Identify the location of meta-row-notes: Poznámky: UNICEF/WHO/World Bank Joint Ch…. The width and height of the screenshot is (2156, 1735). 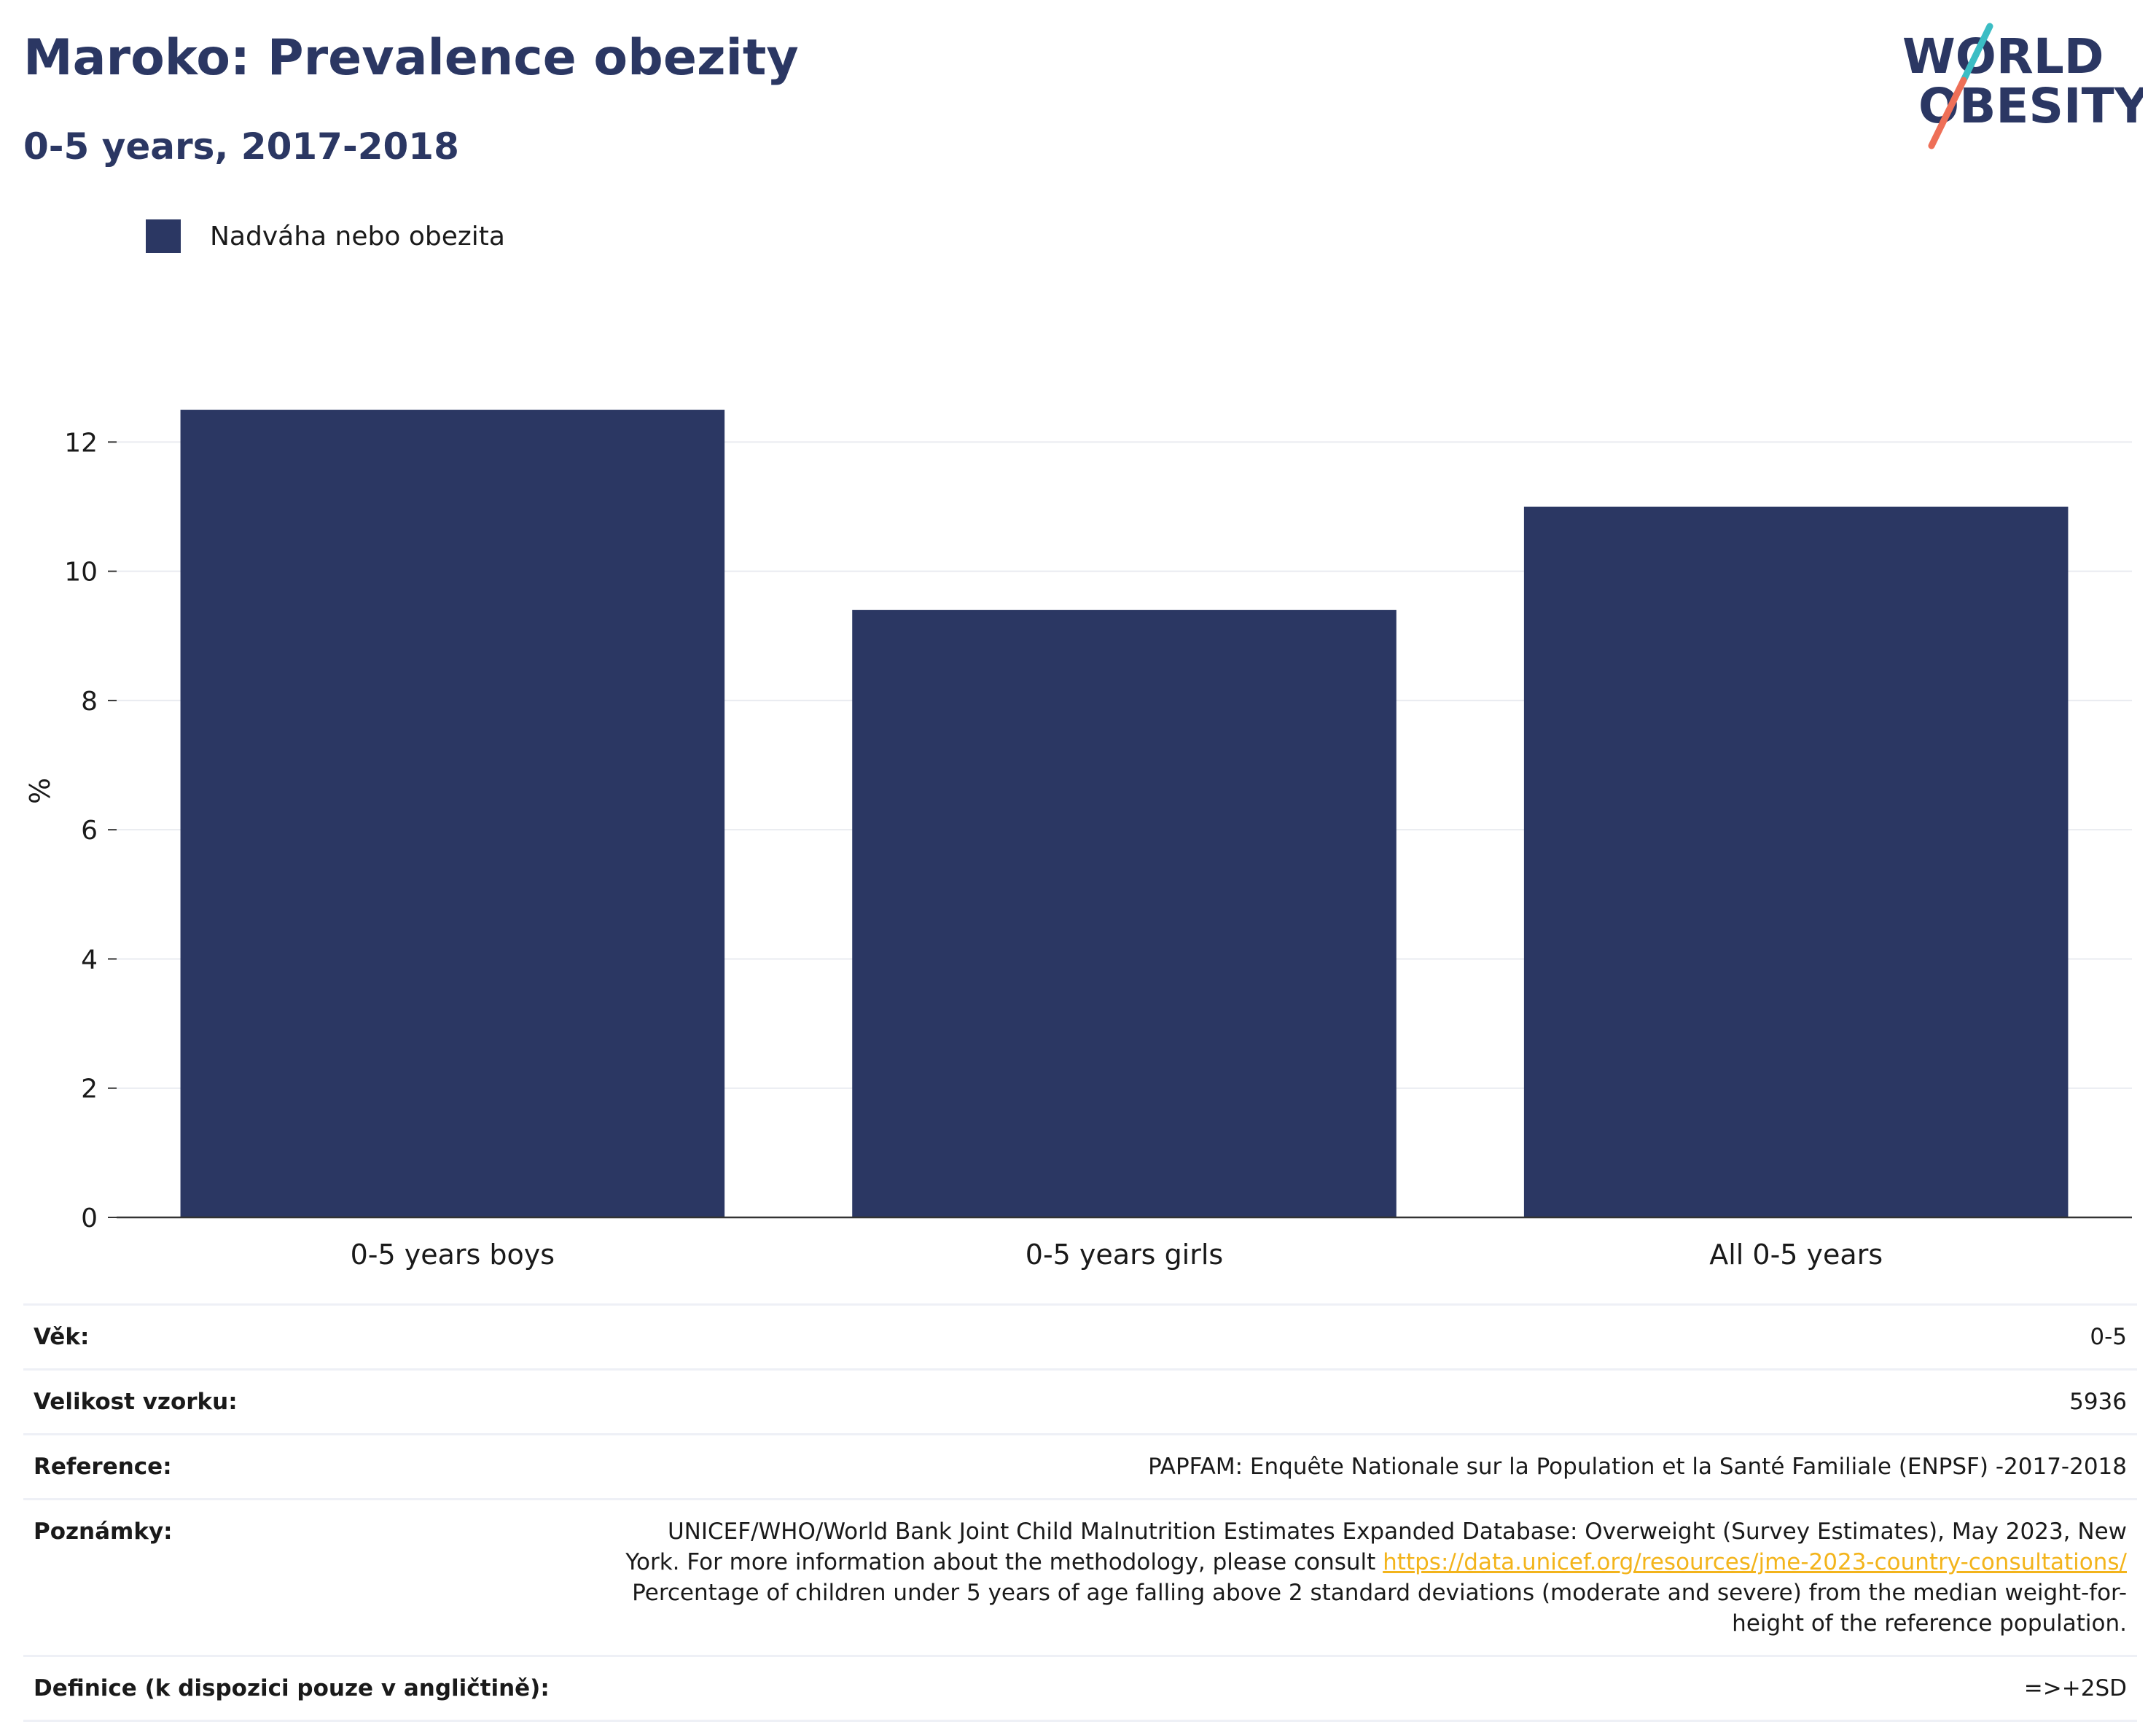
(1080, 1576).